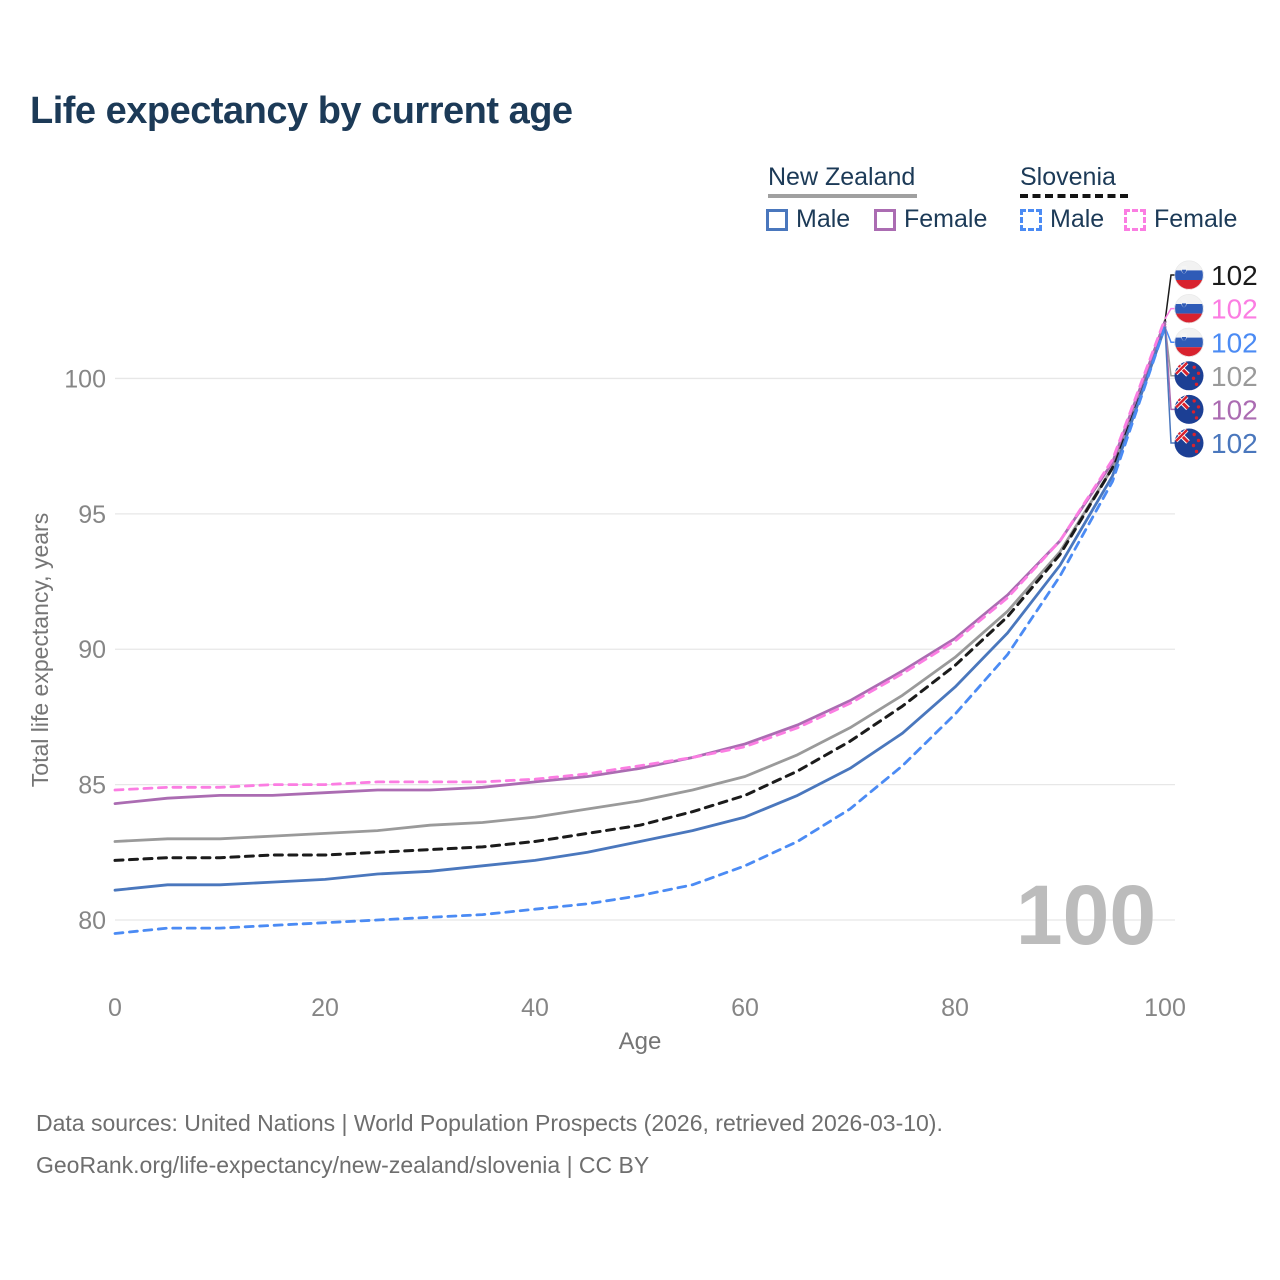  What do you see at coordinates (92, 786) in the screenshot?
I see `y-tick-label-85: 85` at bounding box center [92, 786].